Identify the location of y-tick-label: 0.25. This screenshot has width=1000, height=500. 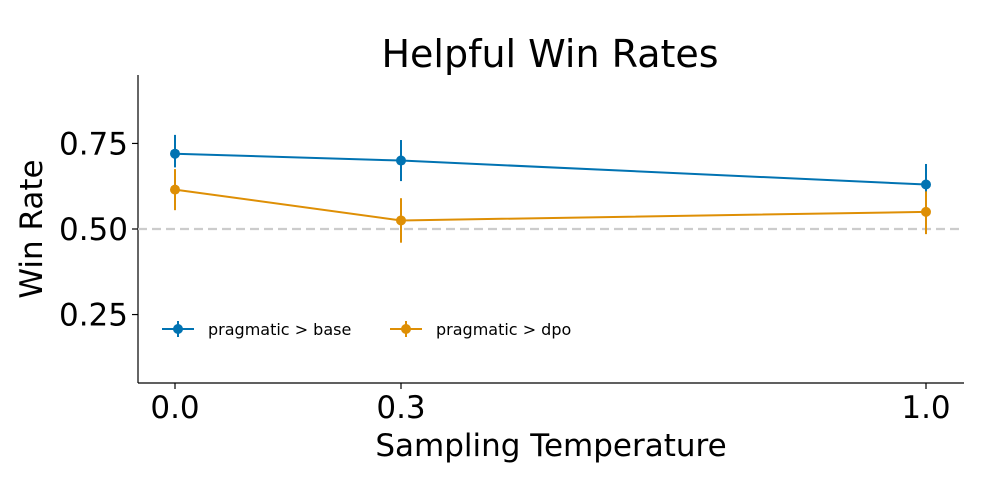
(93, 316).